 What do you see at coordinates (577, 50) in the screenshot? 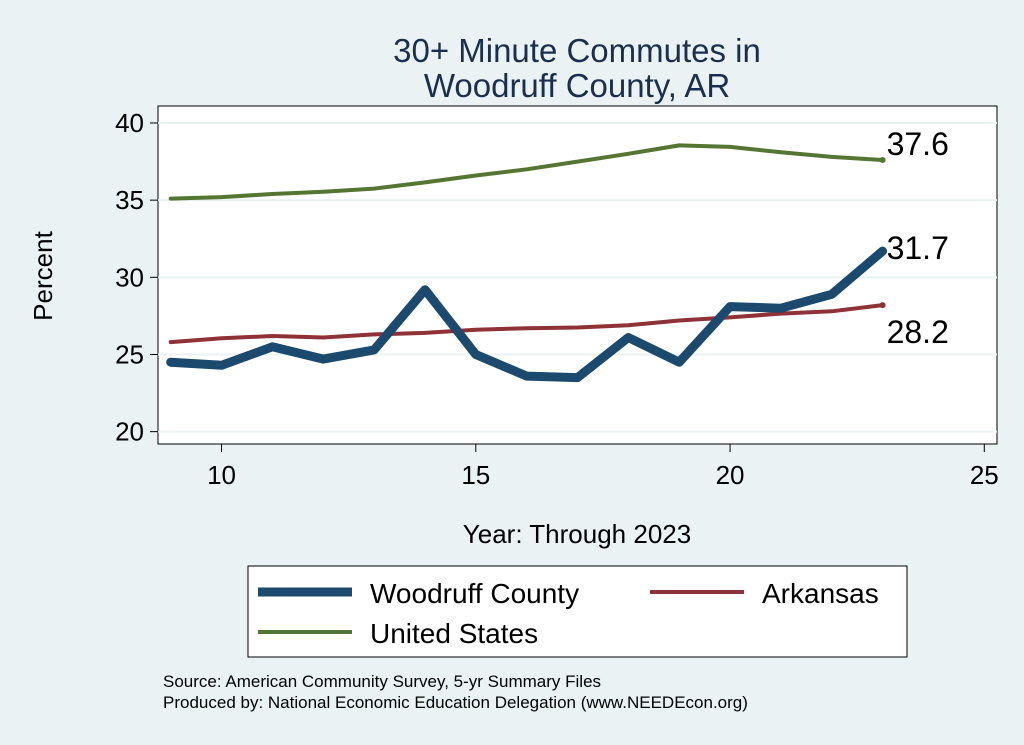
I see `chart-title-line-1: 30+ Minute Commutes in` at bounding box center [577, 50].